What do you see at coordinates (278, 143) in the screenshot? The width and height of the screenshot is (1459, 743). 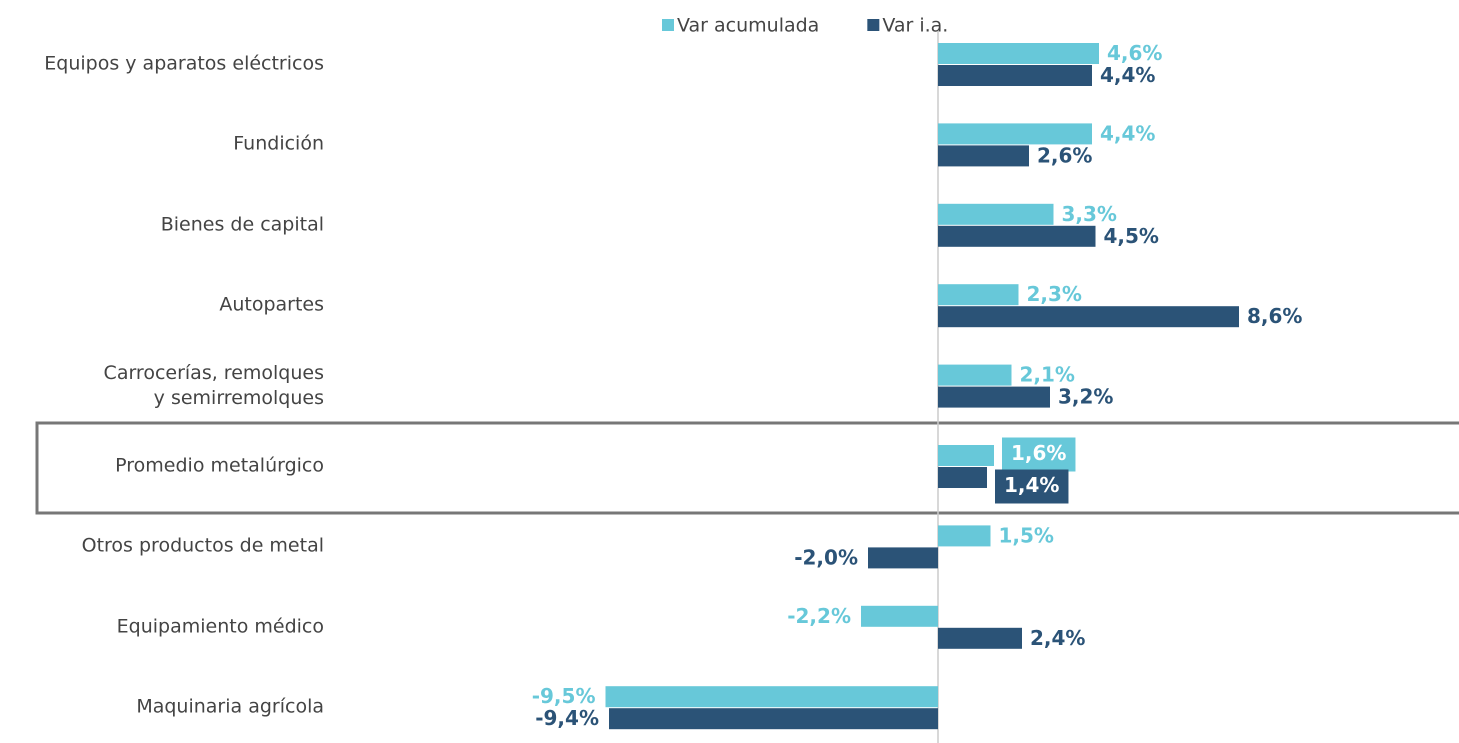 I see `category-label: Fundición` at bounding box center [278, 143].